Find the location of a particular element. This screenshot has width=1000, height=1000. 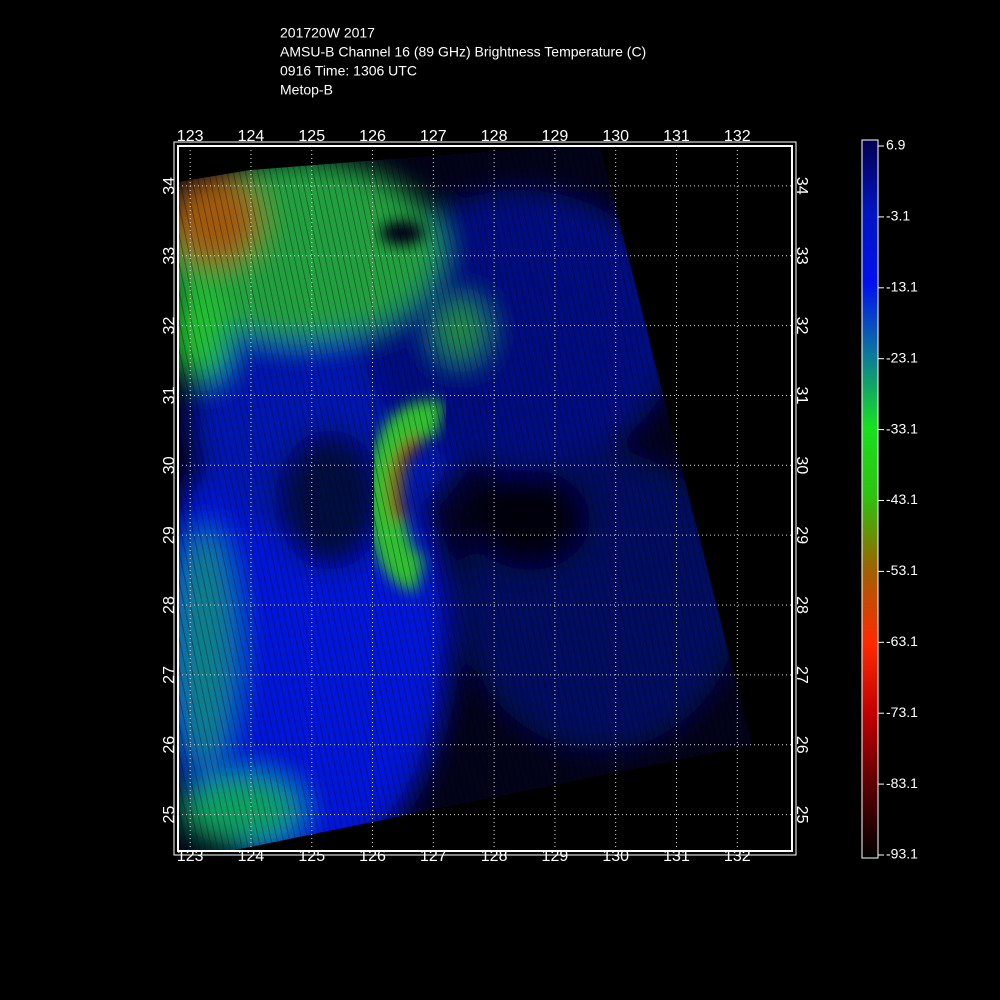

colorbar-tick-label: -83.1 is located at coordinates (902, 783).